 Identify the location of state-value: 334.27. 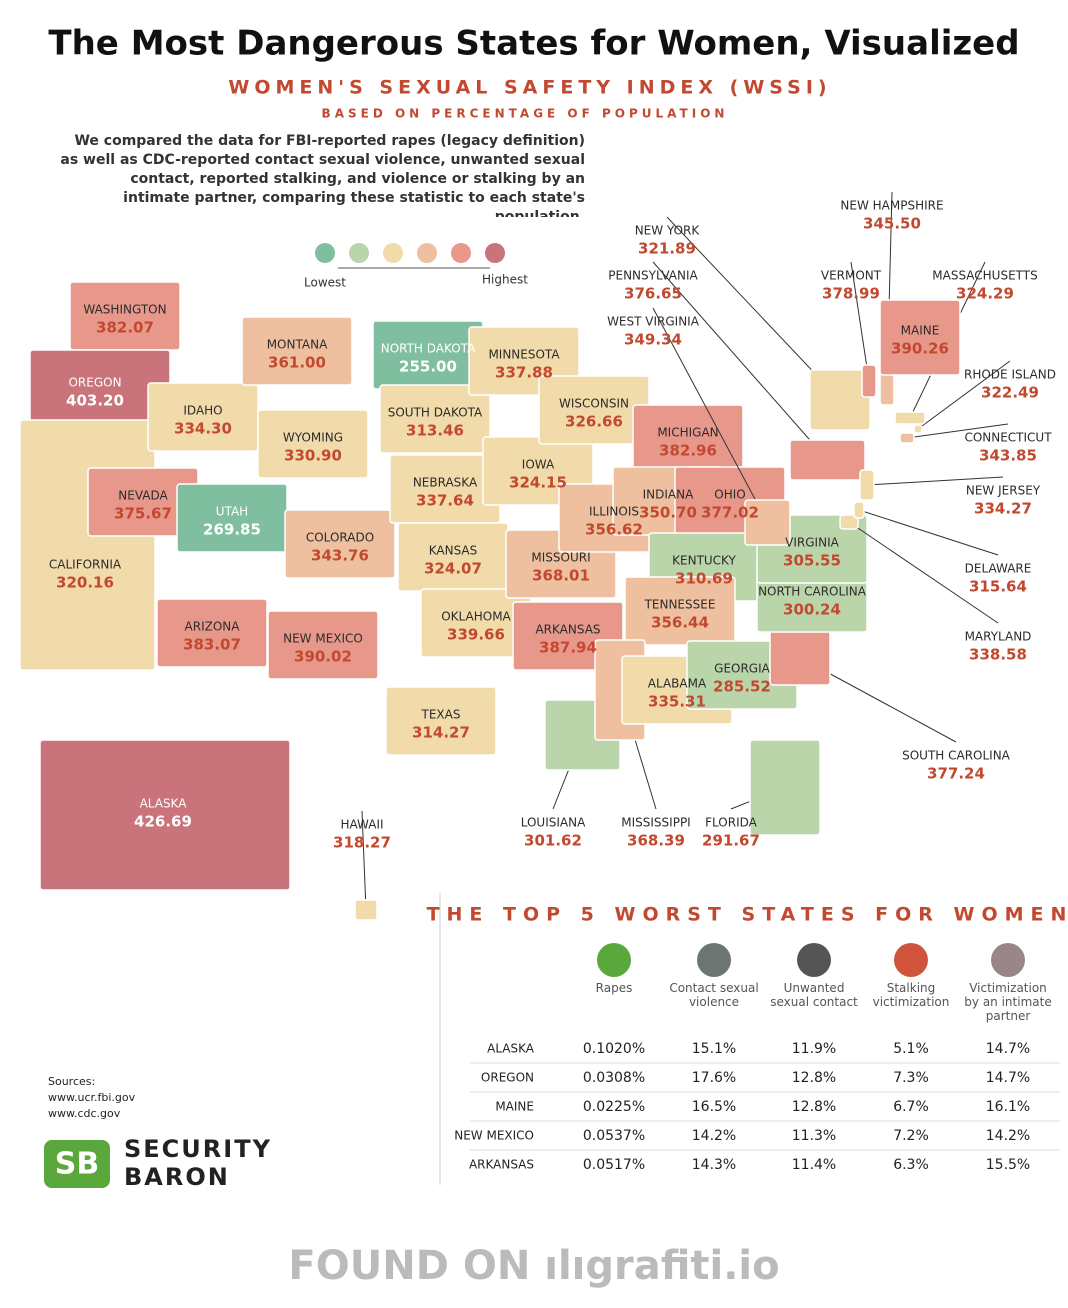
(1003, 509).